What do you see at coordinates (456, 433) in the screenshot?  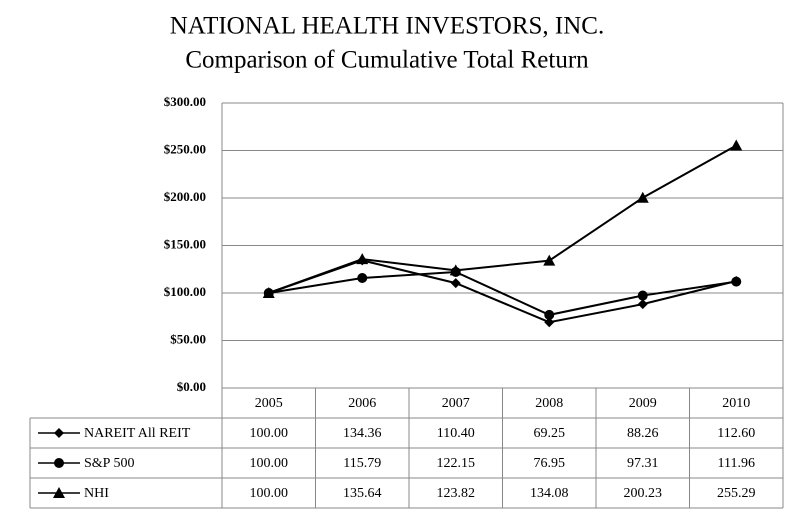 I see `table-value: 110.40` at bounding box center [456, 433].